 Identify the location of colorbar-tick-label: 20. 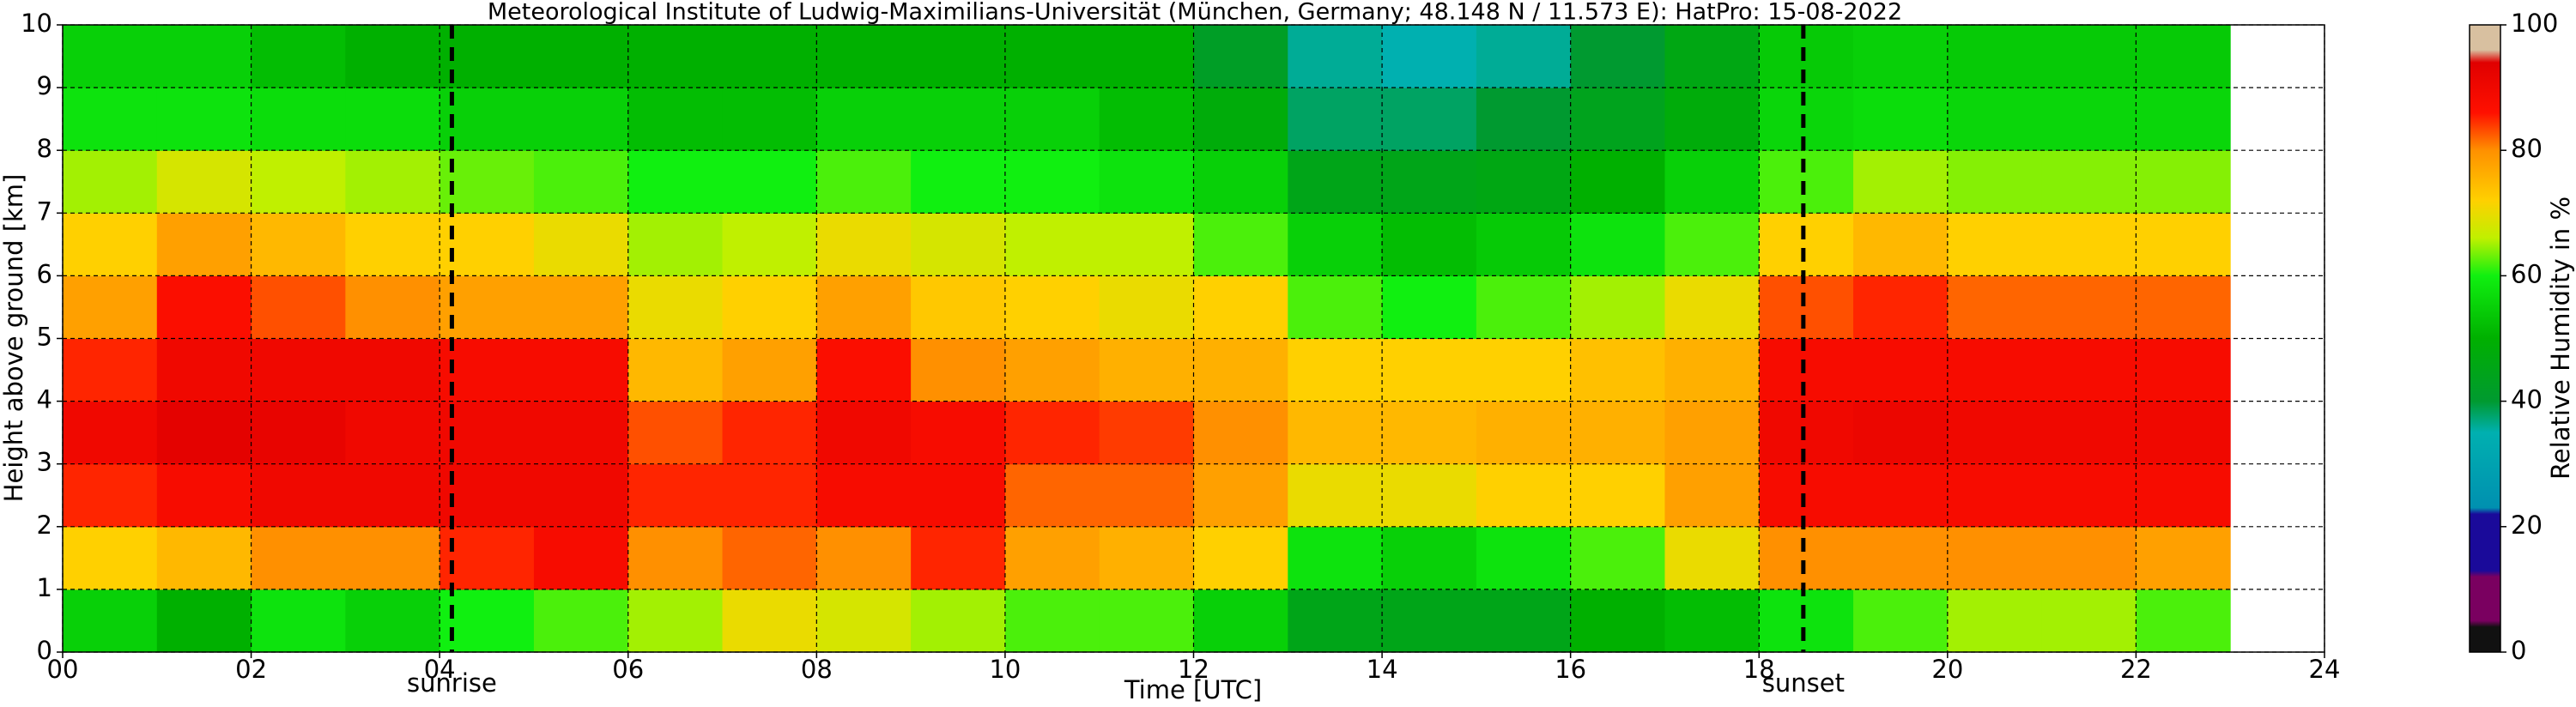
(2527, 525).